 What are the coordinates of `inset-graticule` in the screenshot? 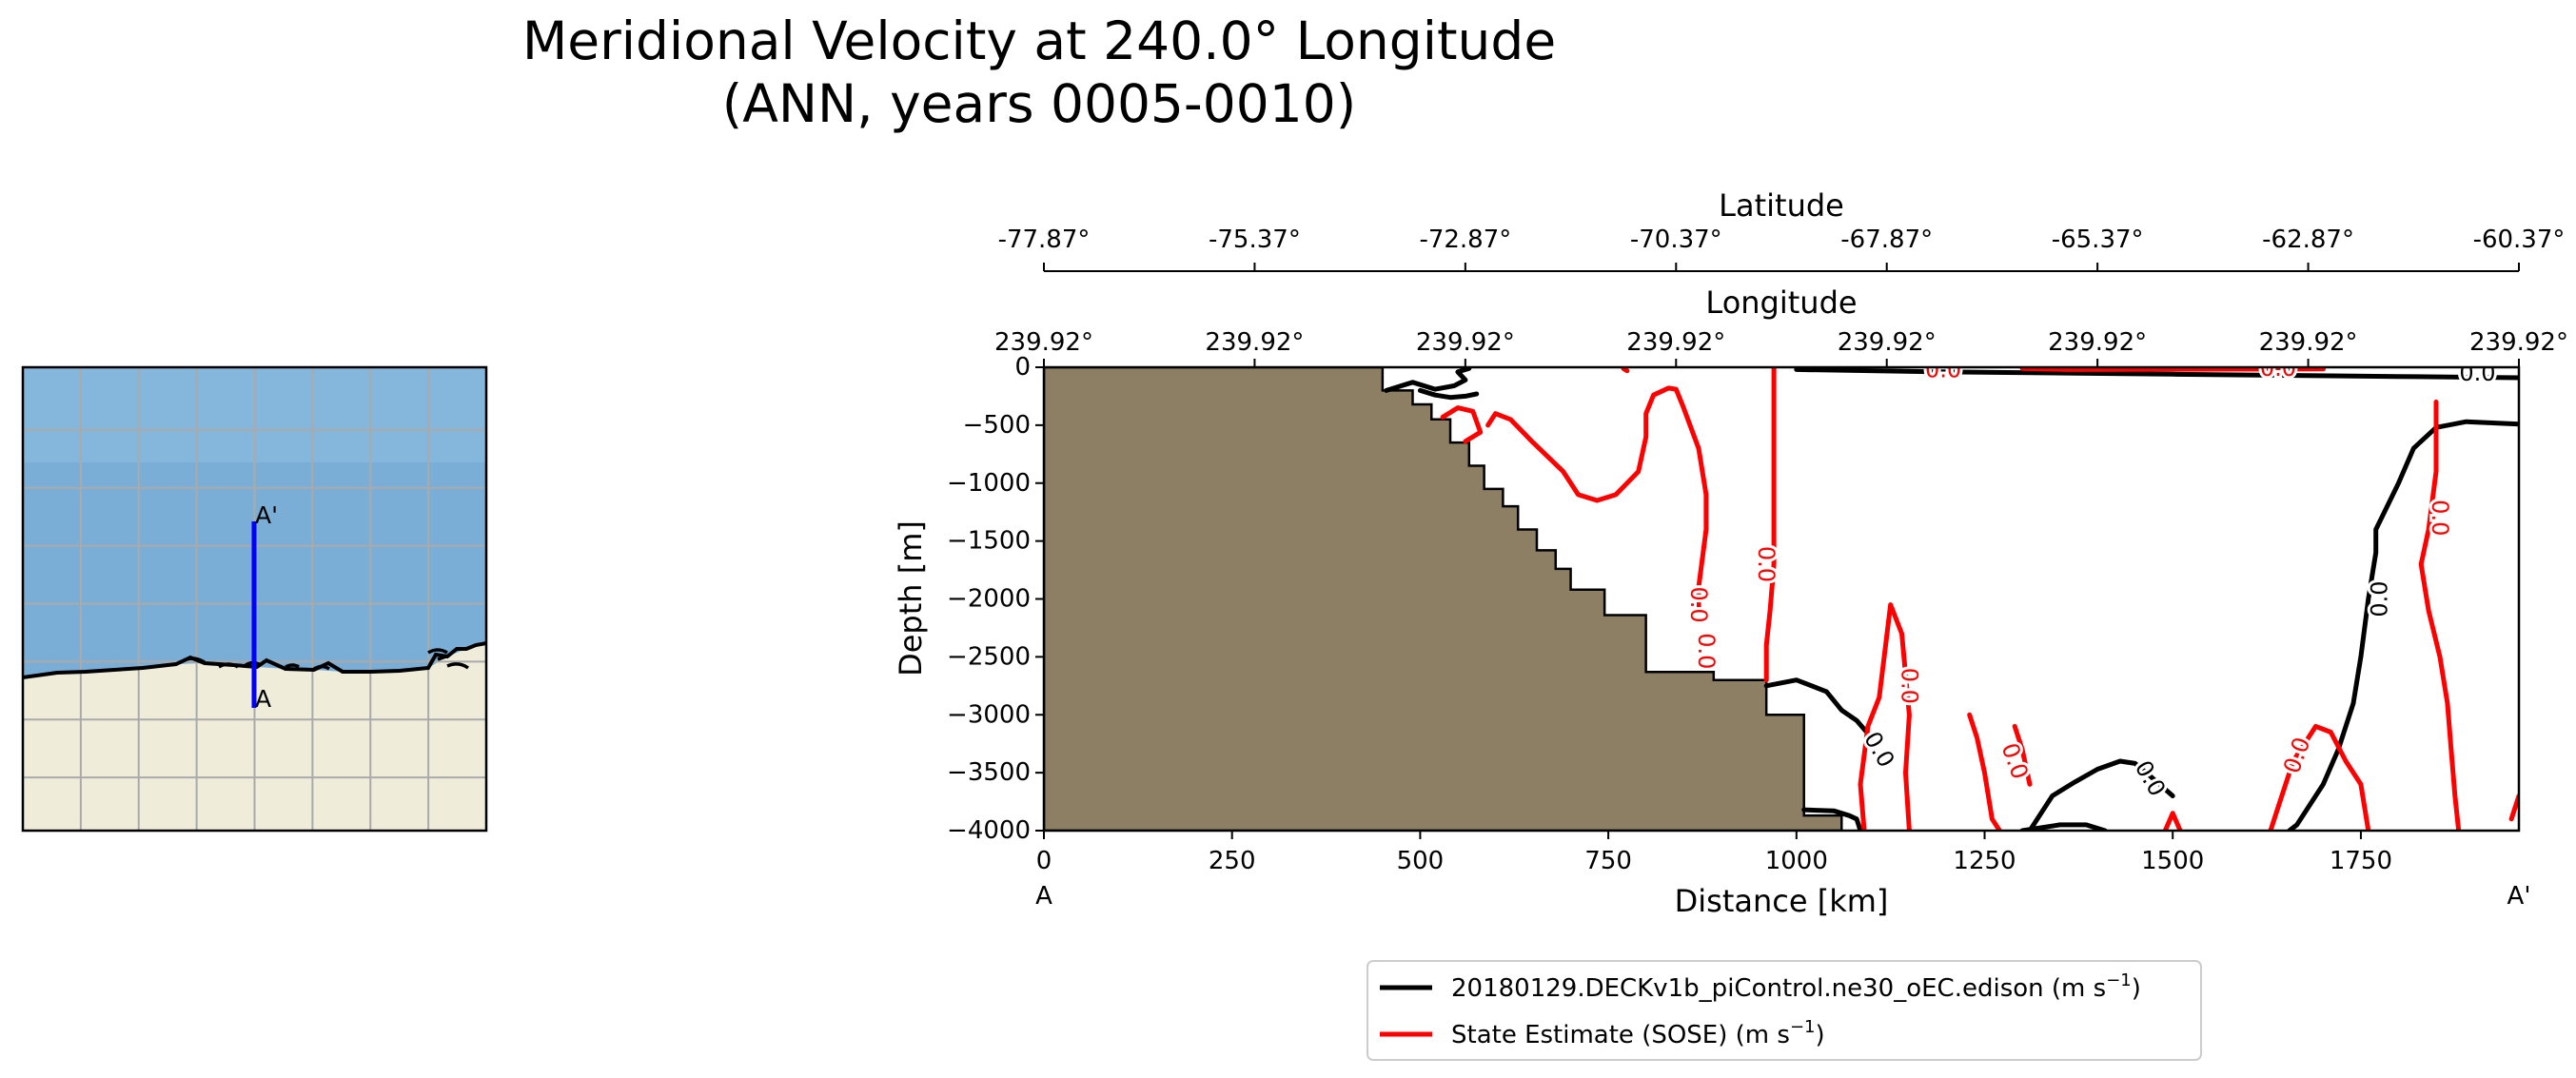 It's located at (254, 599).